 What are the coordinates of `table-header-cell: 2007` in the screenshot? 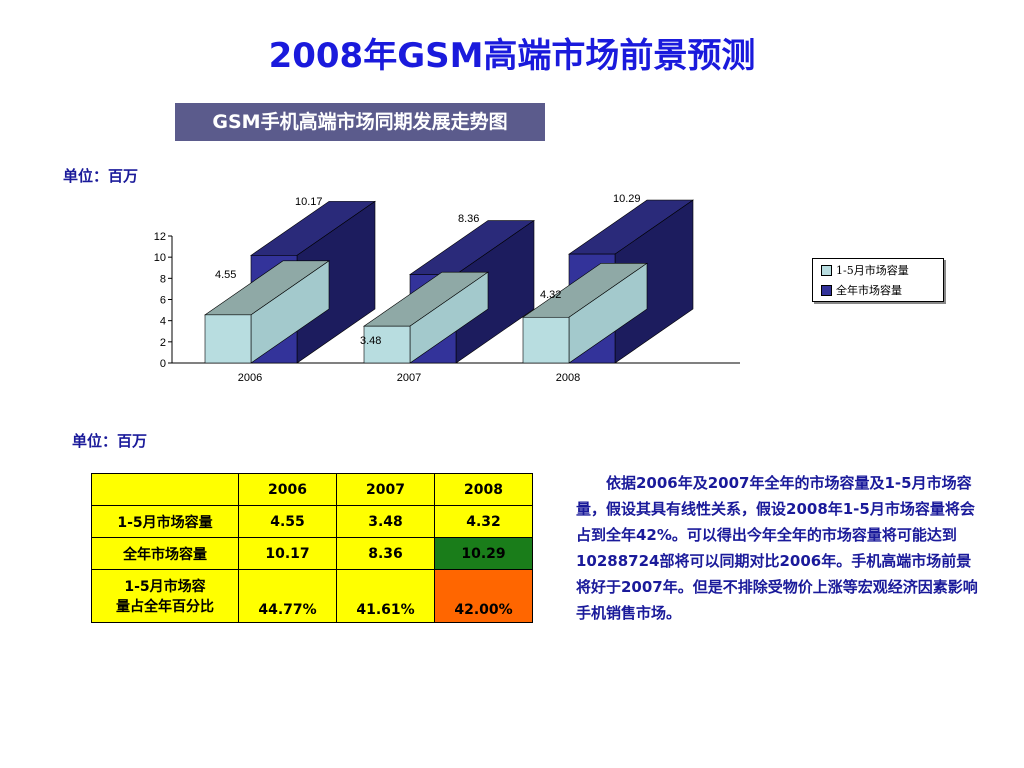 It's located at (385, 489).